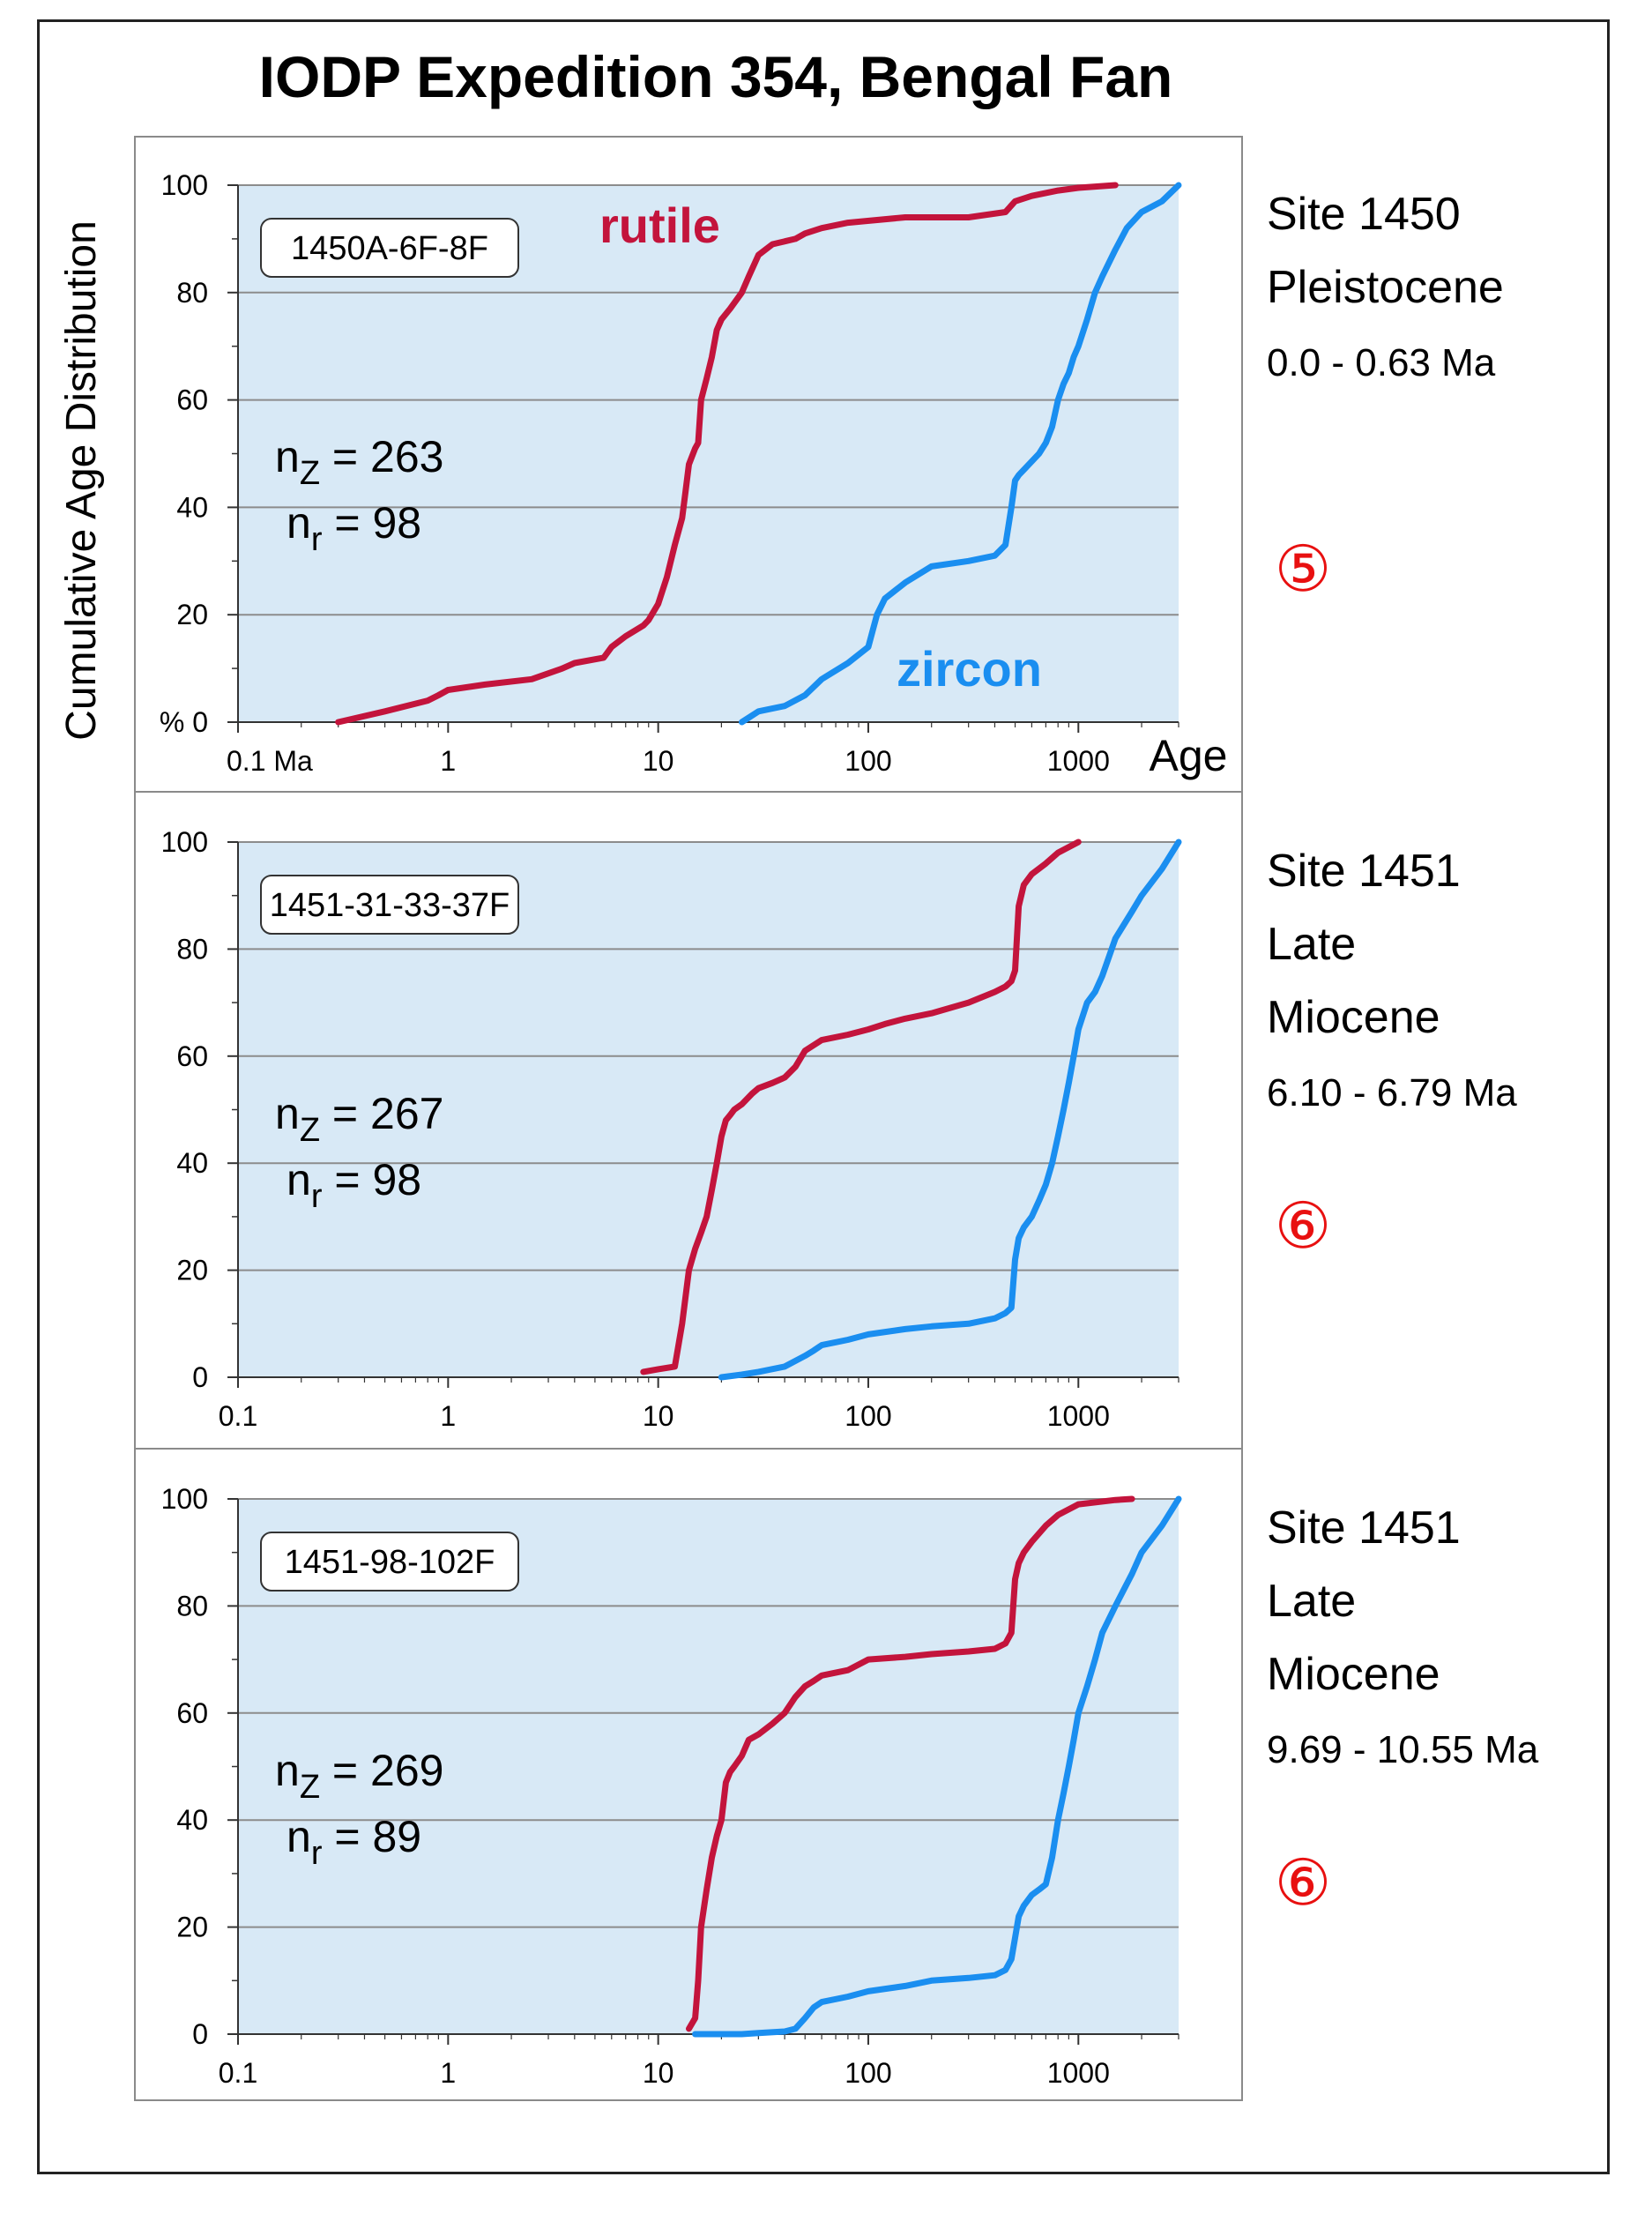 Image resolution: width=1652 pixels, height=2214 pixels. I want to click on age-range: 0.0 - 0.63 Ma, so click(1381, 362).